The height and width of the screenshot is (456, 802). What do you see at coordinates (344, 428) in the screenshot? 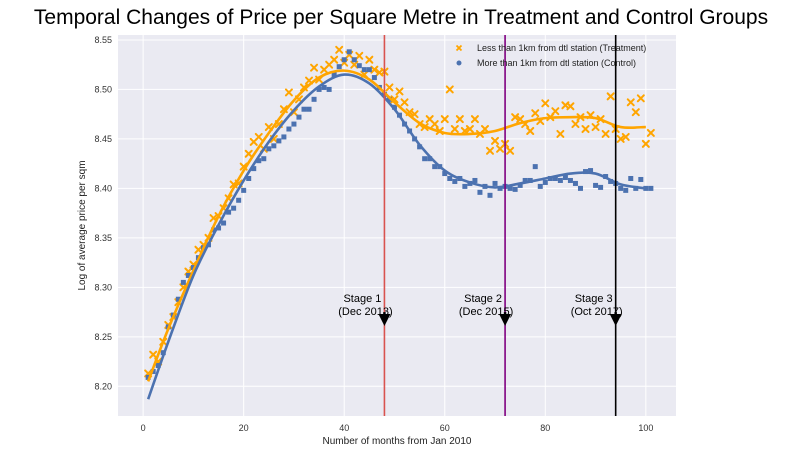
I see `x-tick-label: 40` at bounding box center [344, 428].